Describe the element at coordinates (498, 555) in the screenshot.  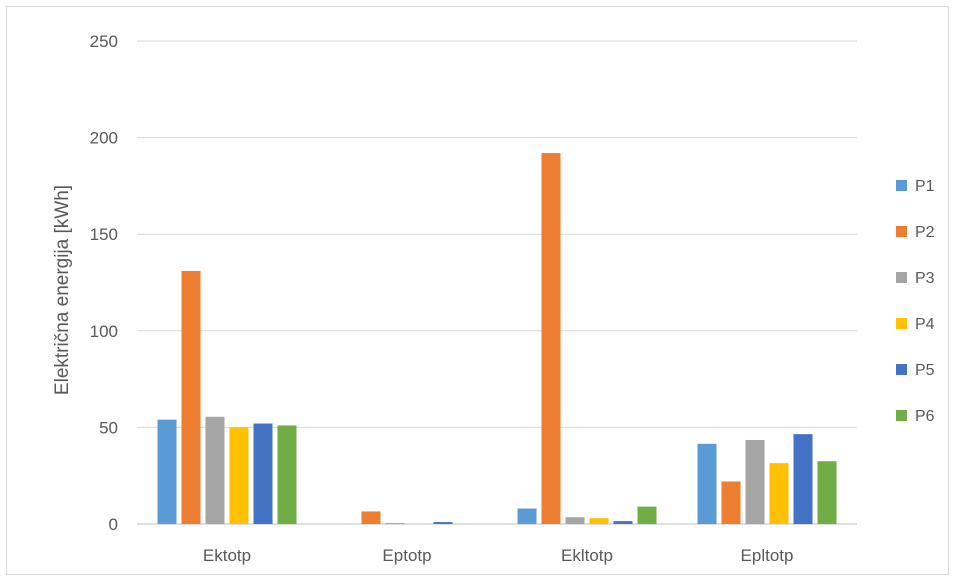
I see `x-tick-labels: Ektotp Eptotp Ekltotp Epltotp` at that location.